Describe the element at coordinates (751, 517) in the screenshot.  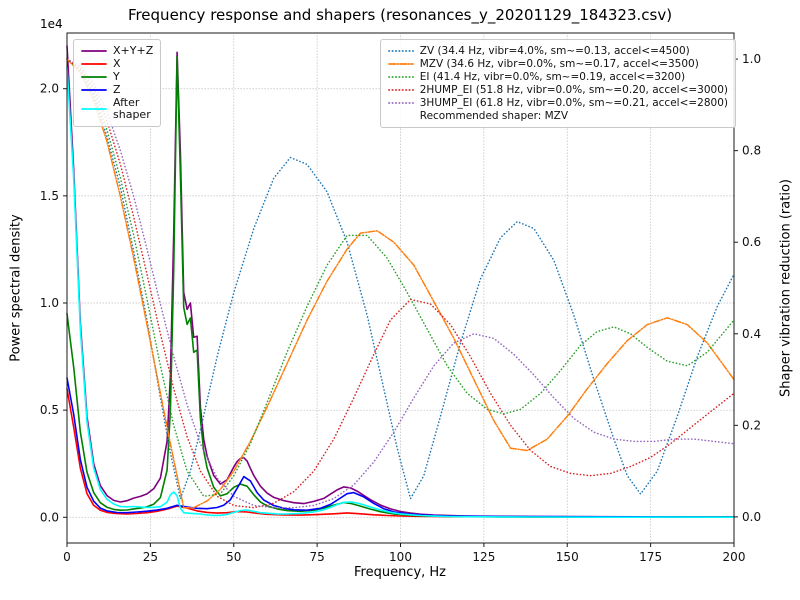
I see `right-y-tick-label: 0.0` at that location.